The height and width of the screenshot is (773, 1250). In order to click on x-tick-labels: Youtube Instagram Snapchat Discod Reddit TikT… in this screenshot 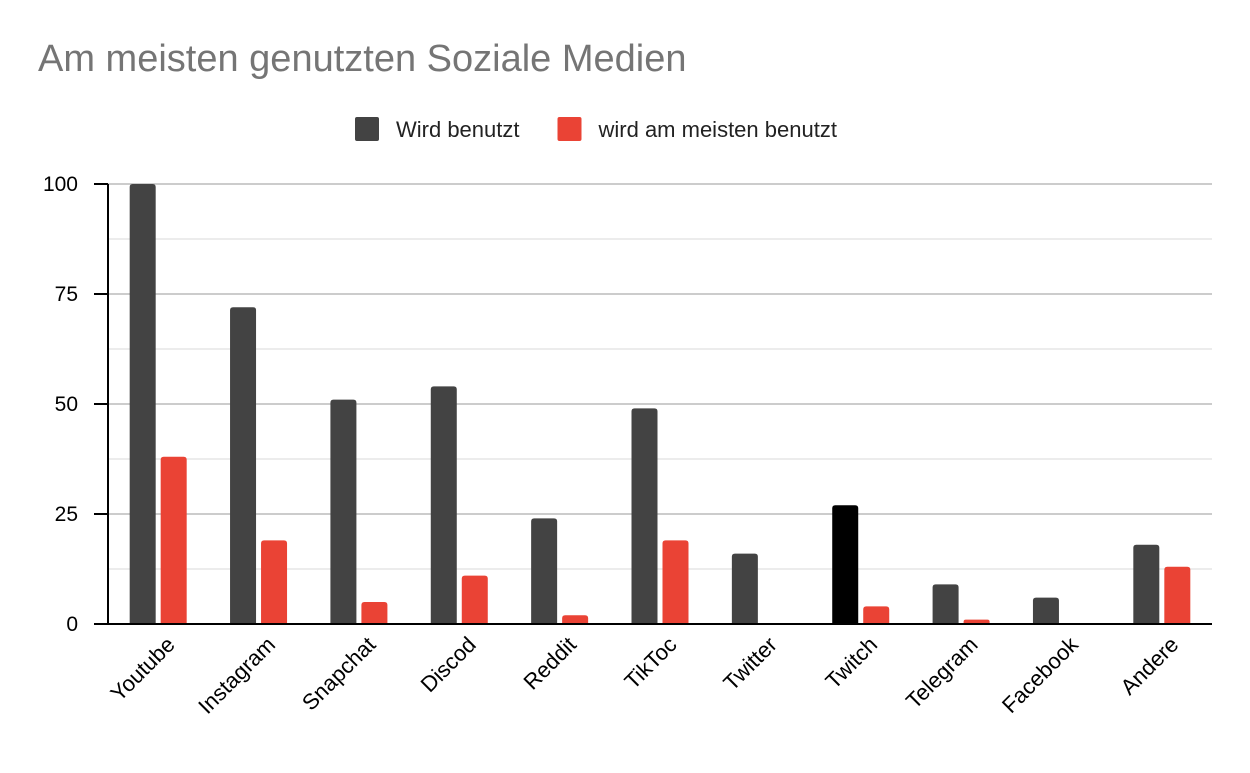, I will do `click(645, 675)`.